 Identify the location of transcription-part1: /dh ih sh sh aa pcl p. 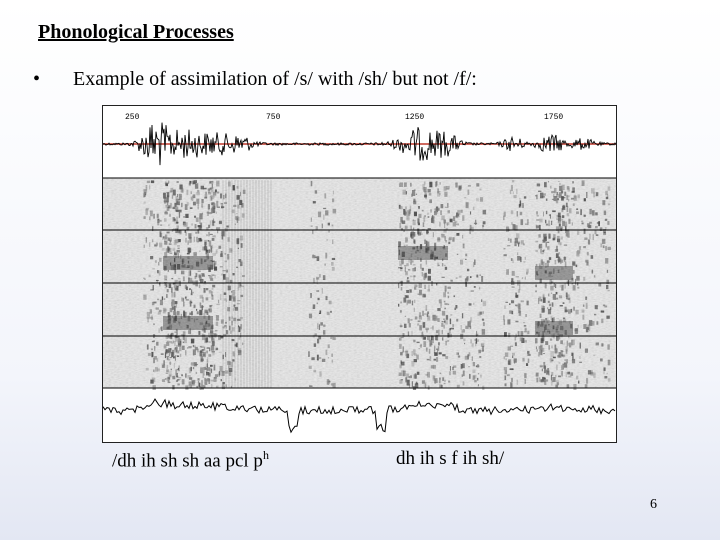
(187, 461).